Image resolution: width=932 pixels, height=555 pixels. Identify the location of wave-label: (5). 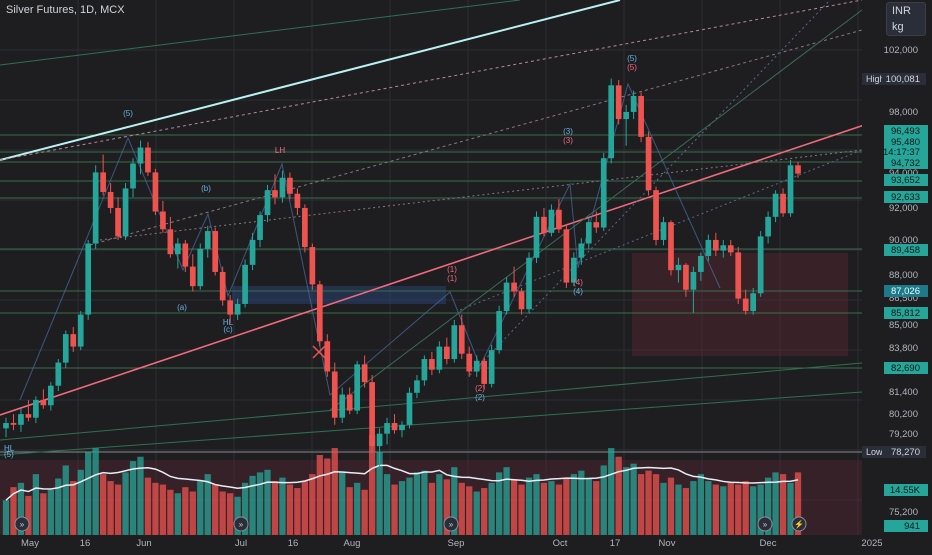
(9, 454).